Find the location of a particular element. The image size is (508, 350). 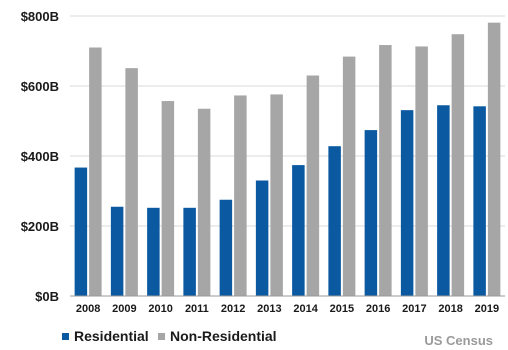

bar-non-residential-2012 is located at coordinates (240, 195).